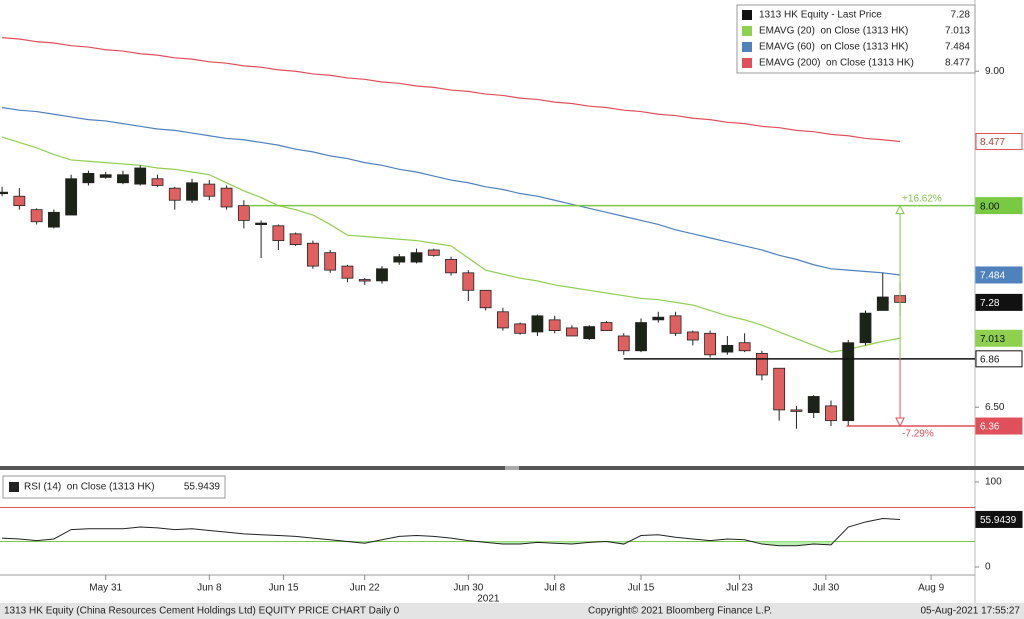  I want to click on x-tick-label: Jul 30, so click(825, 588).